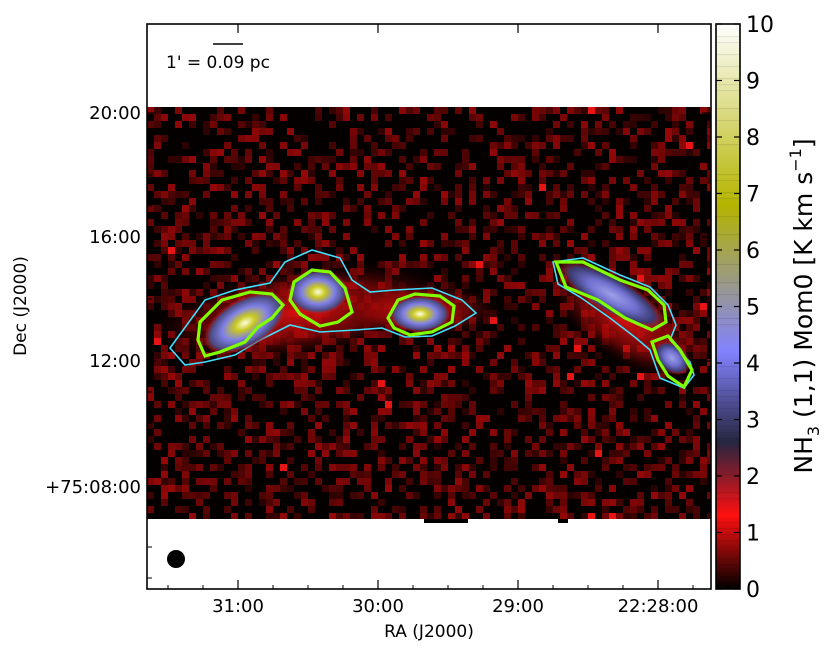  Describe the element at coordinates (728, 499) in the screenshot. I see `colorbar-band` at that location.